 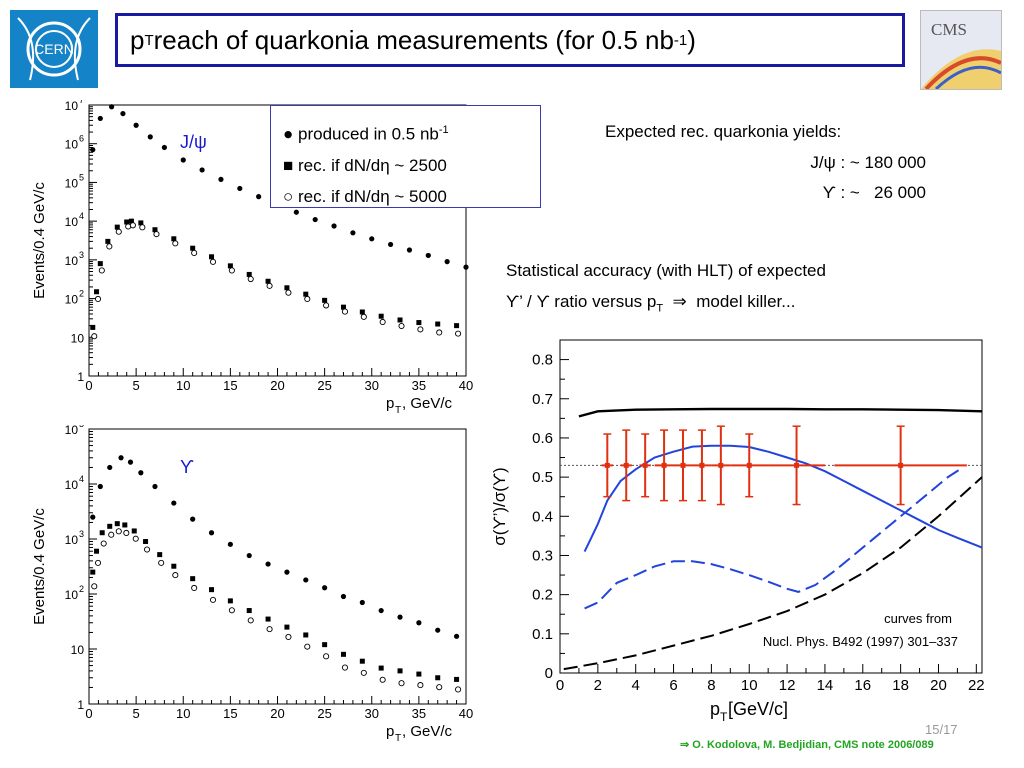 I want to click on cern-logo-text: CERN, so click(x=54, y=49).